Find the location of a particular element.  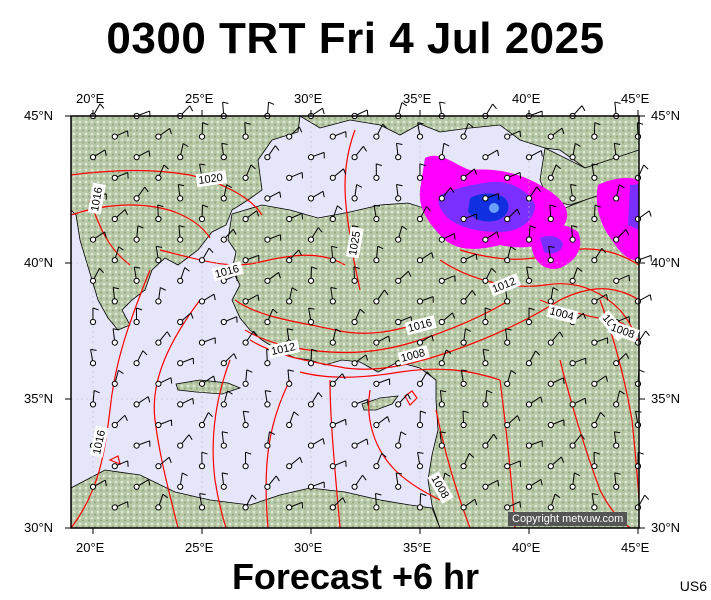

lon-label-top: 30°E is located at coordinates (308, 98).